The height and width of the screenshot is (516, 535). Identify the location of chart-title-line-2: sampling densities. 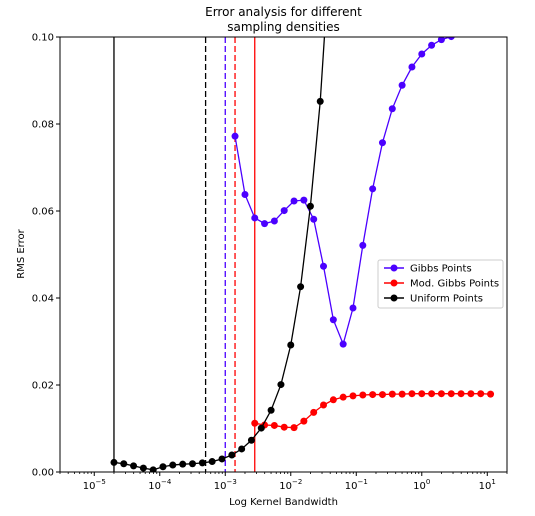
(283, 27).